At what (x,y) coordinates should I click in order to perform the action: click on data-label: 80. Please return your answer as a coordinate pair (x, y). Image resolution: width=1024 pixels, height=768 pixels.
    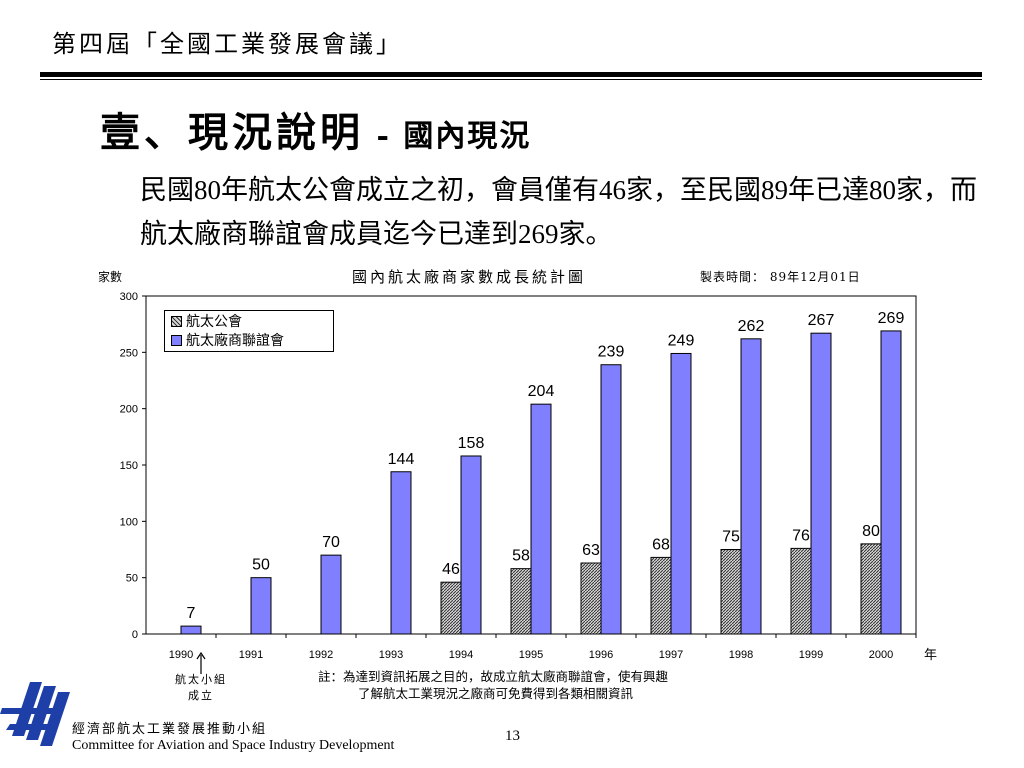
    Looking at the image, I should click on (871, 531).